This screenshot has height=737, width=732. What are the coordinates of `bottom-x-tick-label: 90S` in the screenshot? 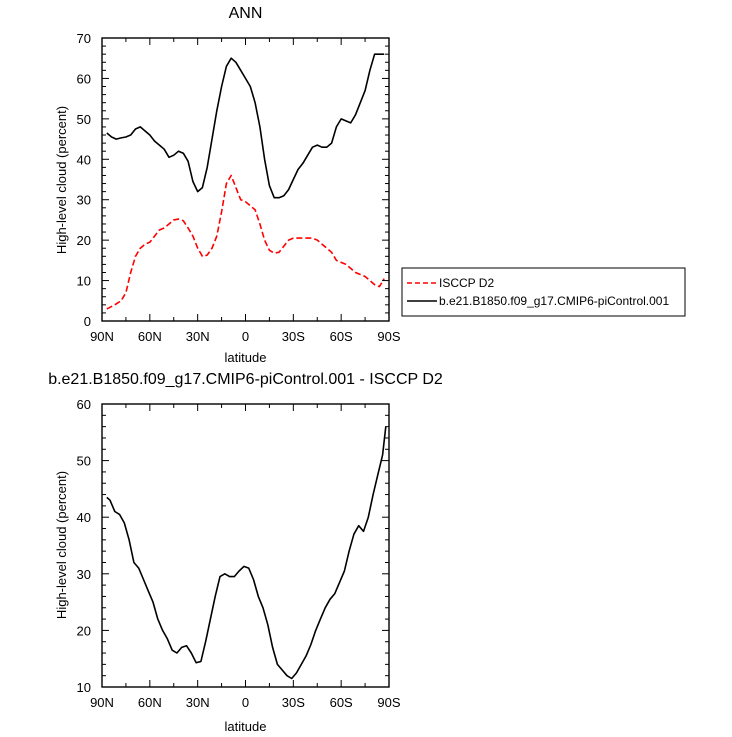 It's located at (388, 702).